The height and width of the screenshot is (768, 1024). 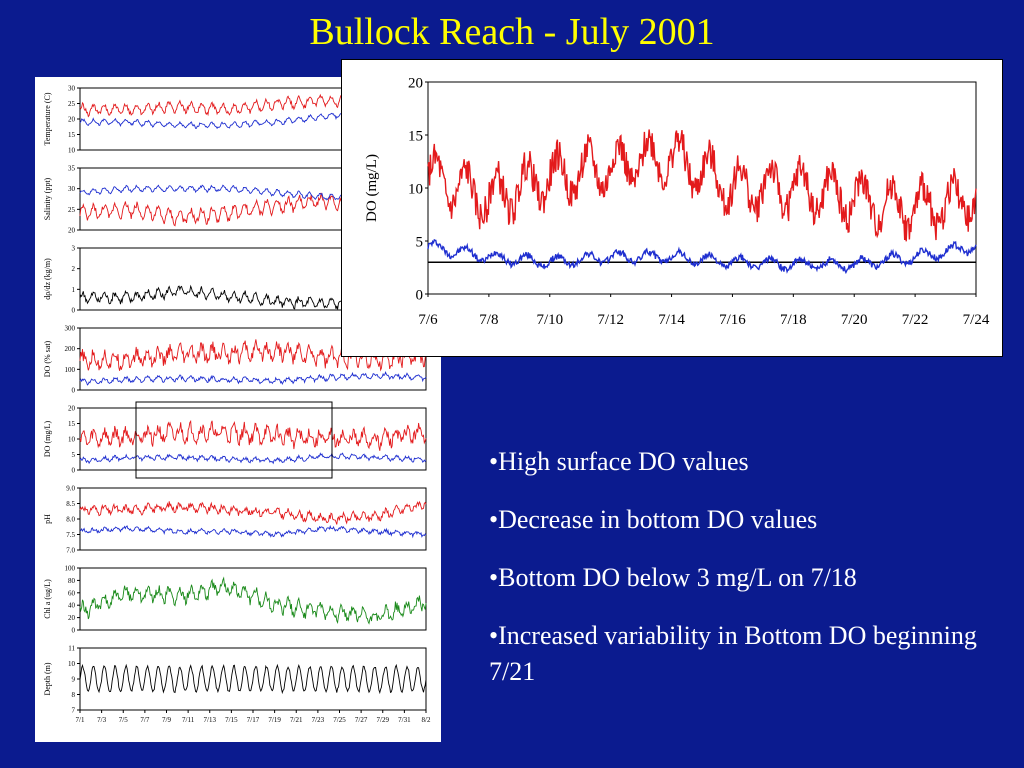 I want to click on x-tick-label: 7/20, so click(x=854, y=320).